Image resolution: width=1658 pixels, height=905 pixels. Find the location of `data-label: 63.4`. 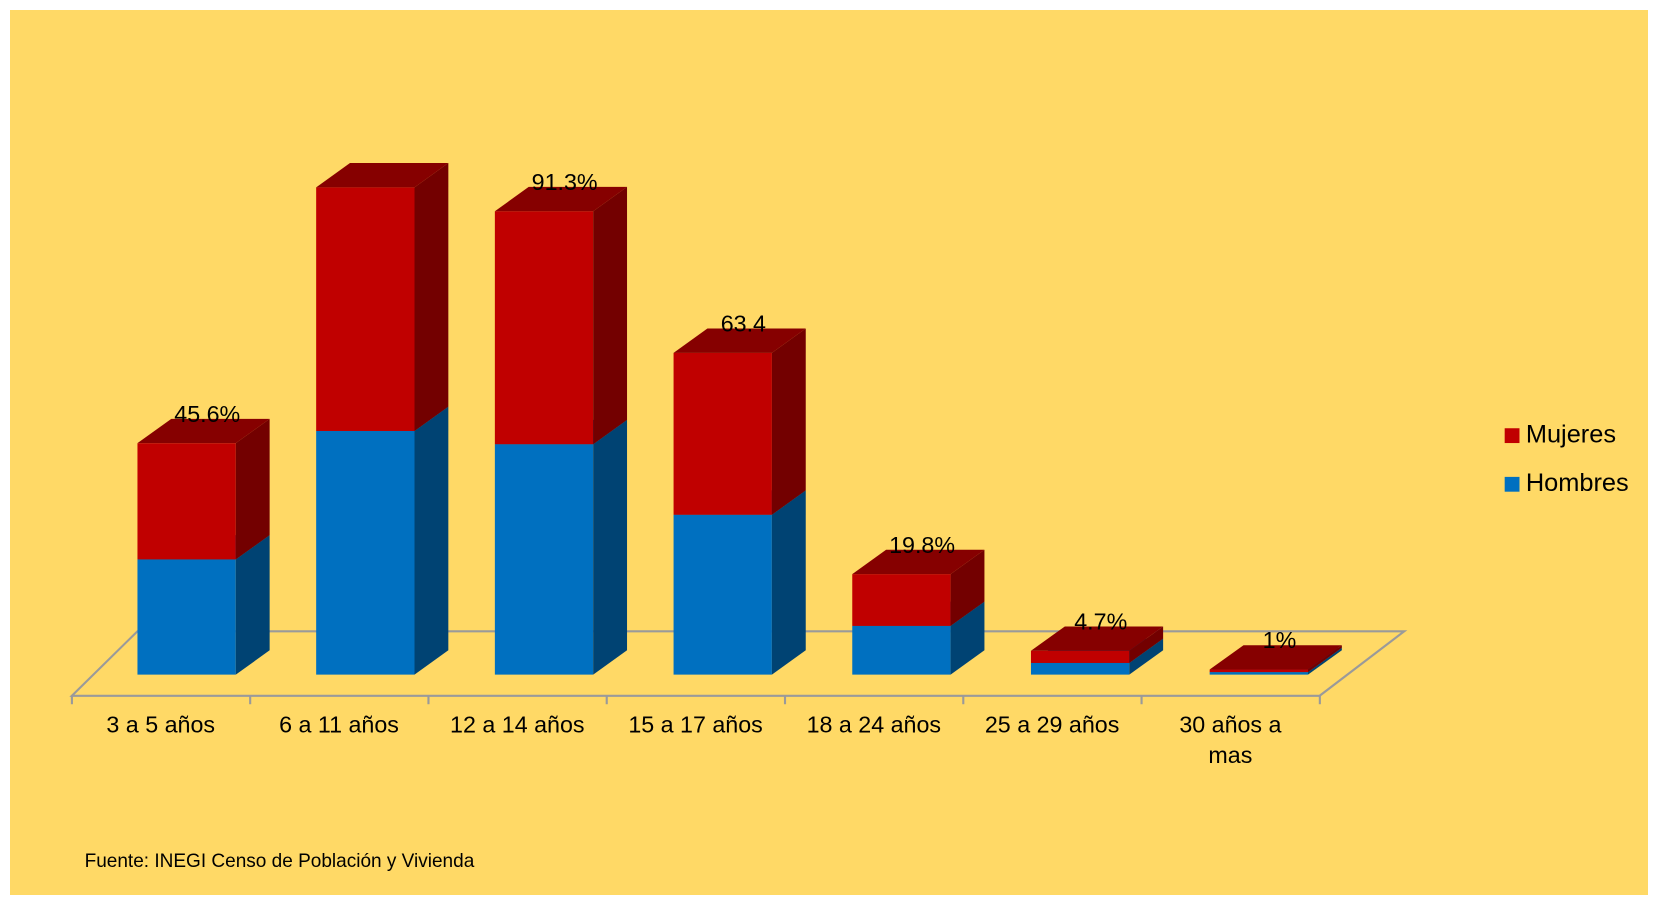

data-label: 63.4 is located at coordinates (743, 323).